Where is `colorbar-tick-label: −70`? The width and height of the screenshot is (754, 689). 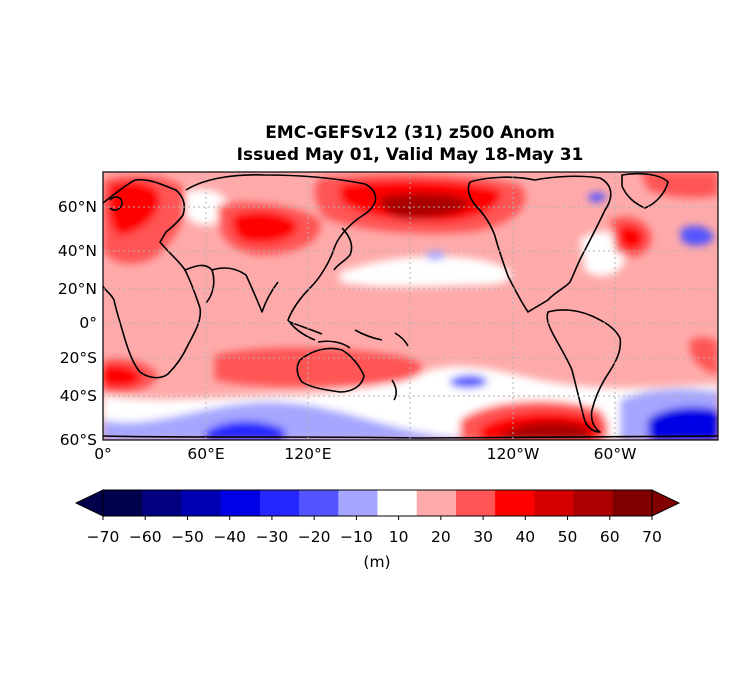 colorbar-tick-label: −70 is located at coordinates (103, 537).